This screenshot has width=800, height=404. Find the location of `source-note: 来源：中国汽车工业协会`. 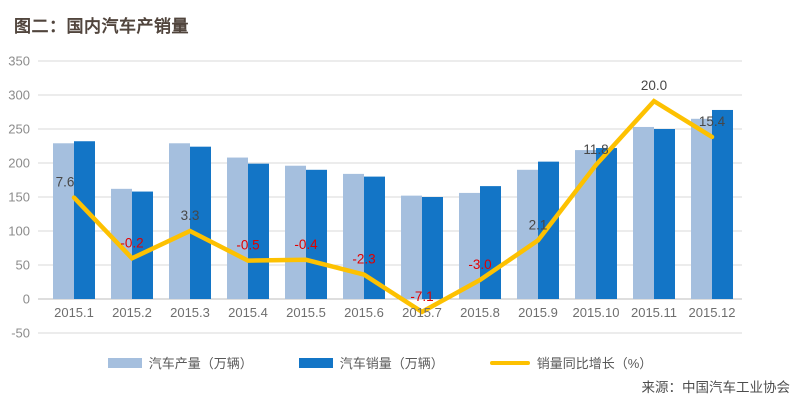

source-note: 来源：中国汽车工业协会 is located at coordinates (716, 387).